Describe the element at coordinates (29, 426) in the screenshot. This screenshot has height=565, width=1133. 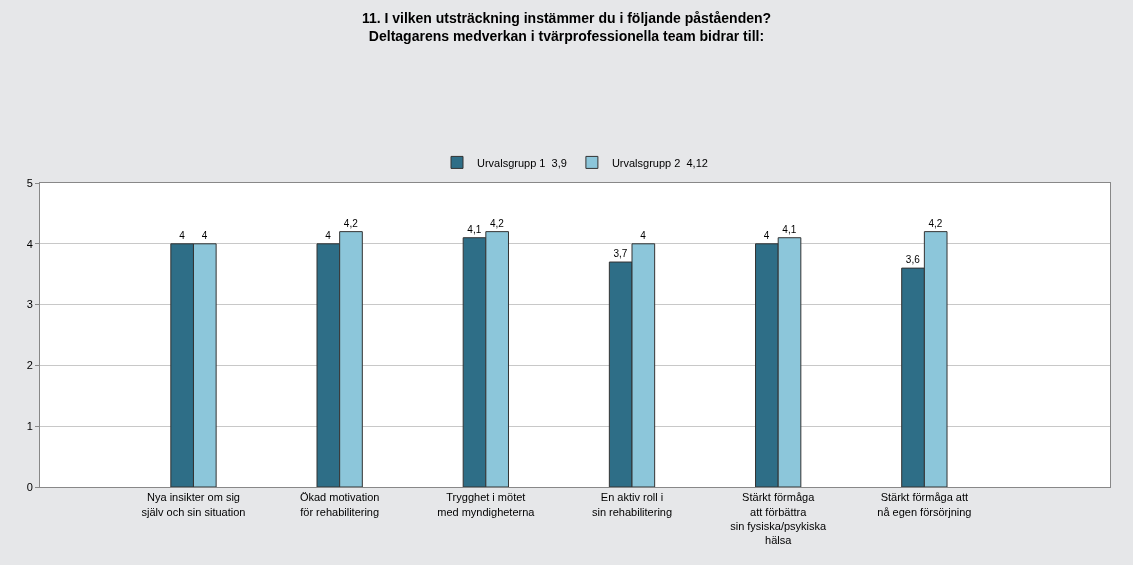
I see `y-tick-label: 1` at that location.